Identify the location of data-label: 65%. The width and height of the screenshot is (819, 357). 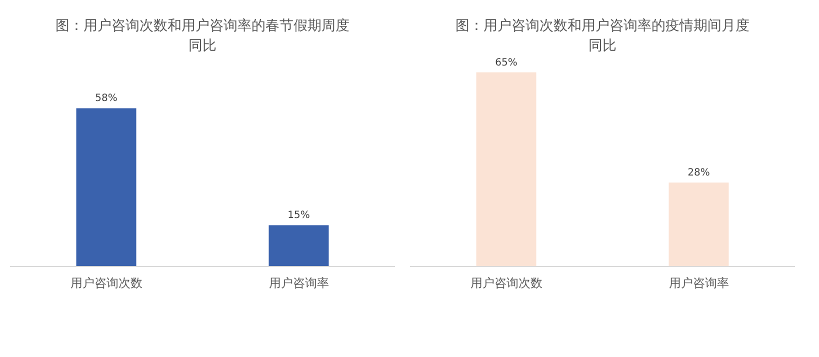
(506, 62).